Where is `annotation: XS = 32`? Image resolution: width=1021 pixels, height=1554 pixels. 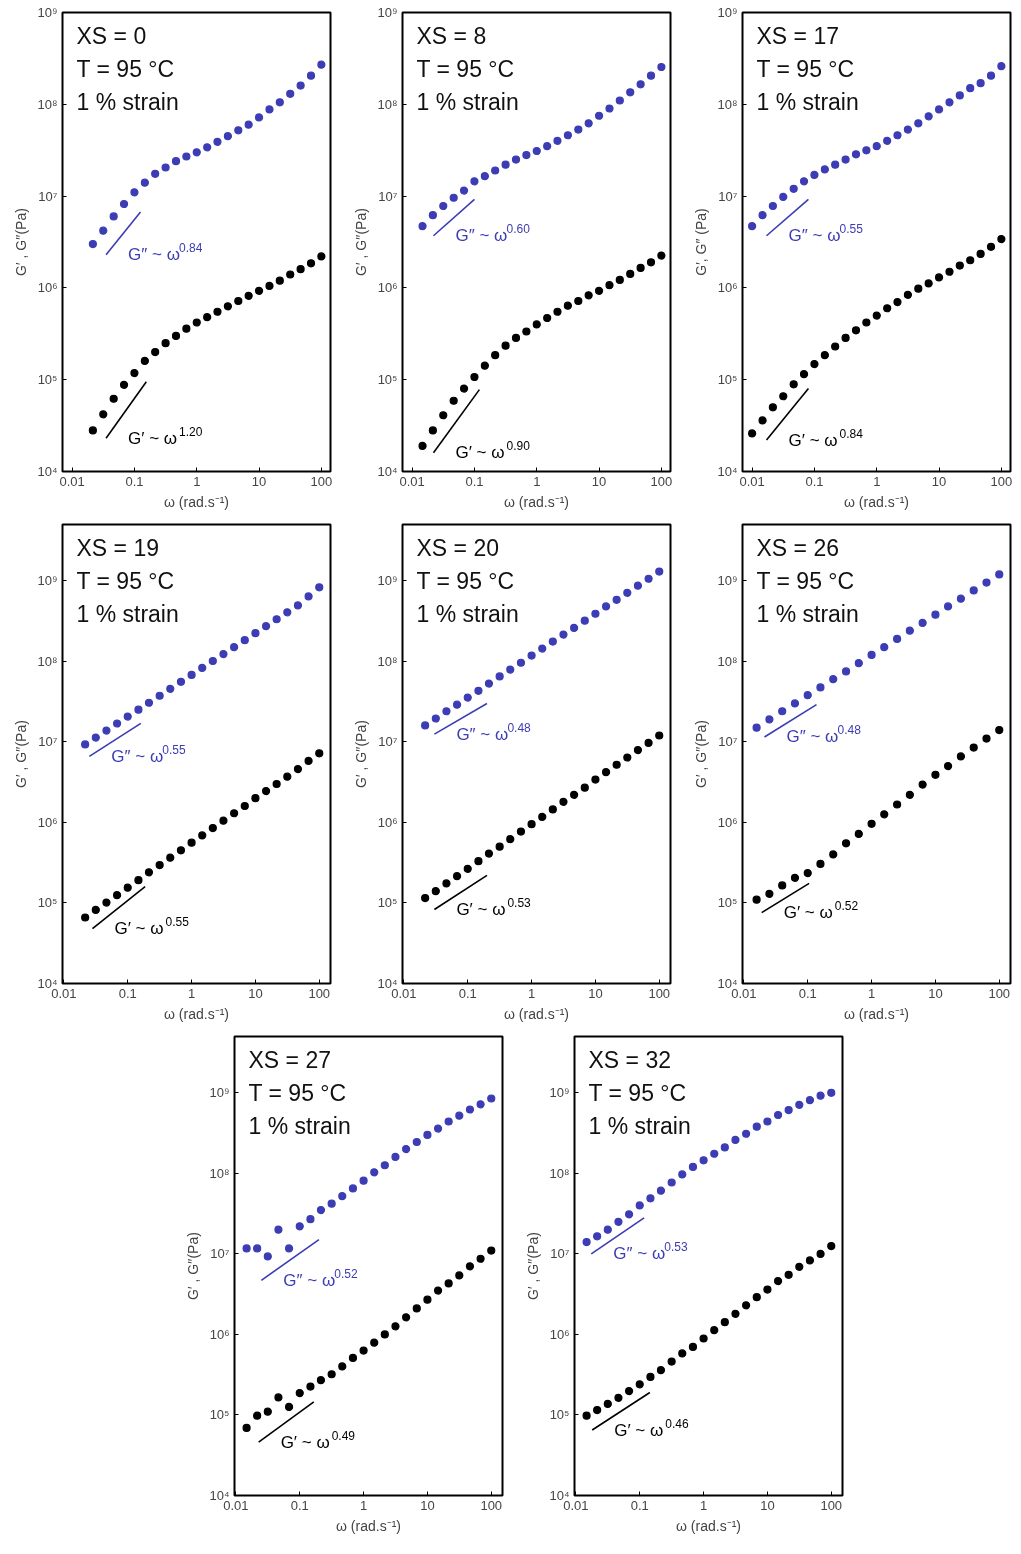 annotation: XS = 32 is located at coordinates (629, 1059).